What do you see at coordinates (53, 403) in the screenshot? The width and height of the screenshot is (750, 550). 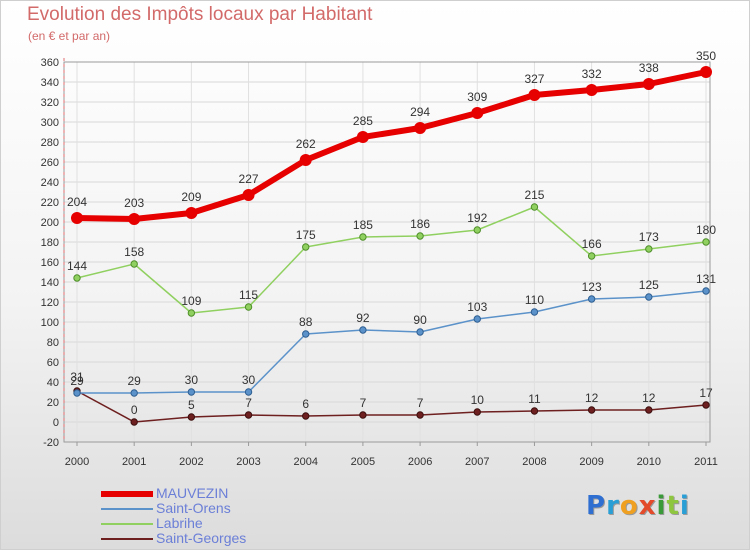 I see `y-tick-label: 20` at bounding box center [53, 403].